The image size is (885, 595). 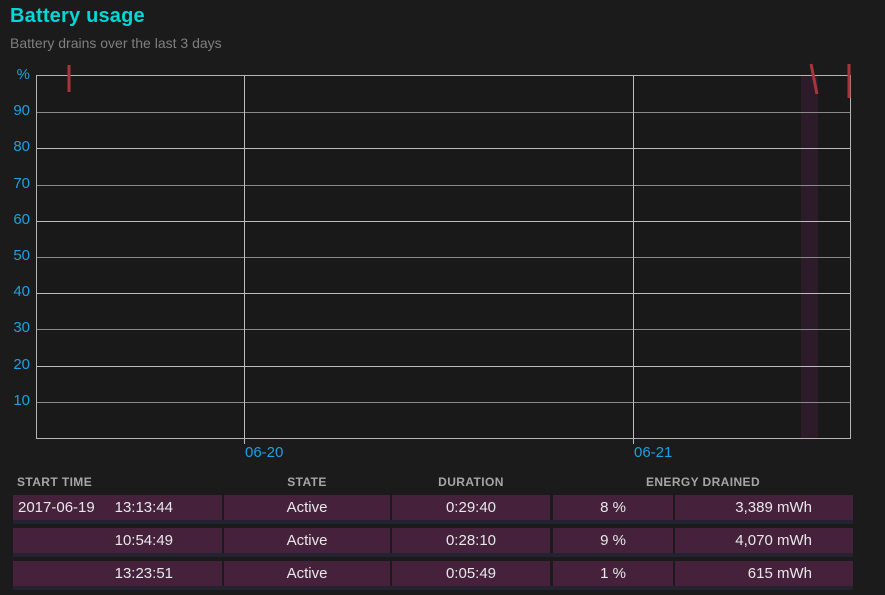 What do you see at coordinates (613, 573) in the screenshot?
I see `cell-percent: 1 %` at bounding box center [613, 573].